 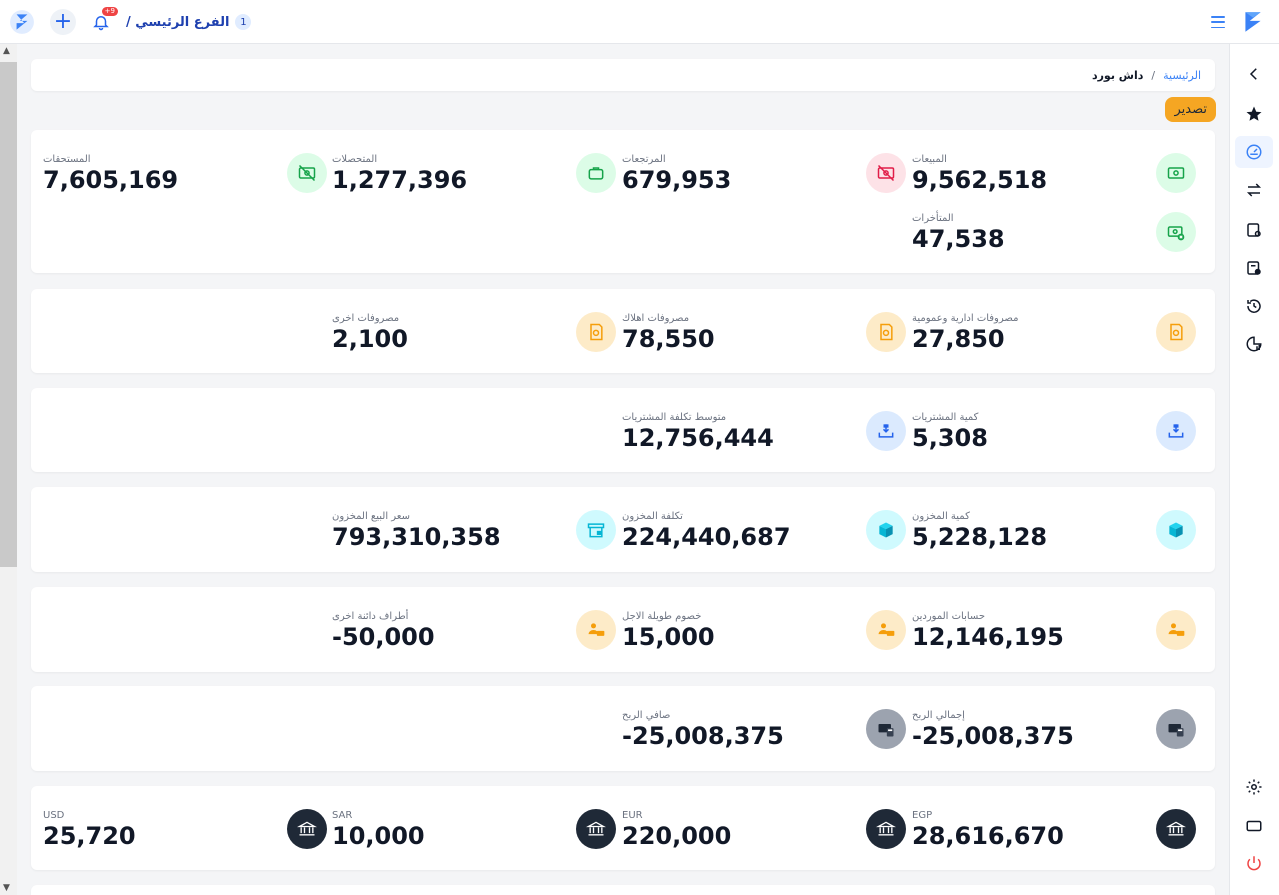 What do you see at coordinates (632, 815) in the screenshot?
I see `stat-label: EUR` at bounding box center [632, 815].